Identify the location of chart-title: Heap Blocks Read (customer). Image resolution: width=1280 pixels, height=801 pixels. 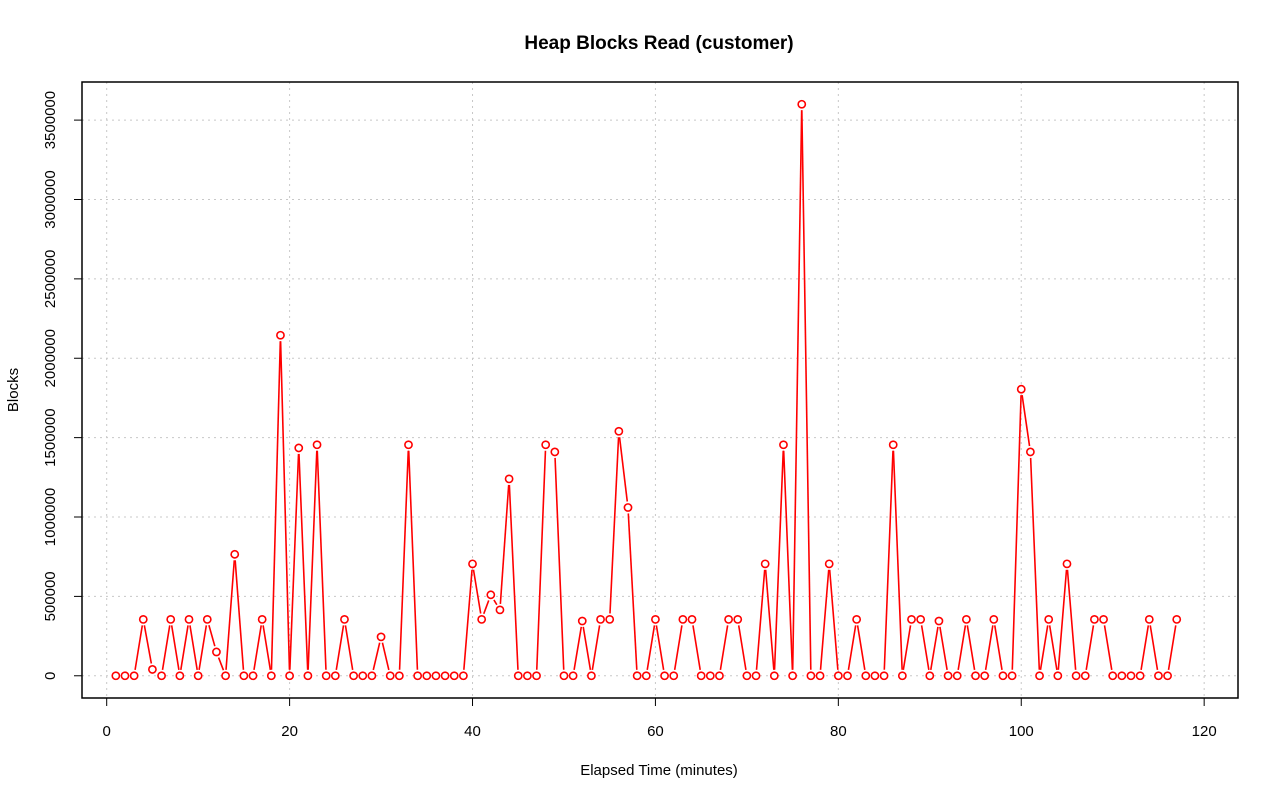
(658, 43).